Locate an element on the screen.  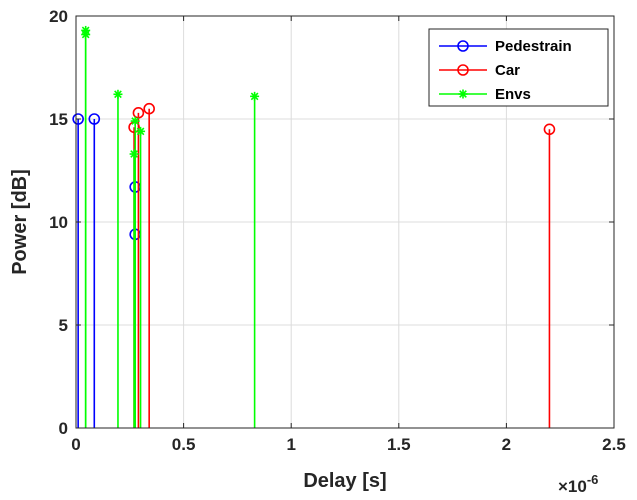
x-tick-label: 0 is located at coordinates (75, 444).